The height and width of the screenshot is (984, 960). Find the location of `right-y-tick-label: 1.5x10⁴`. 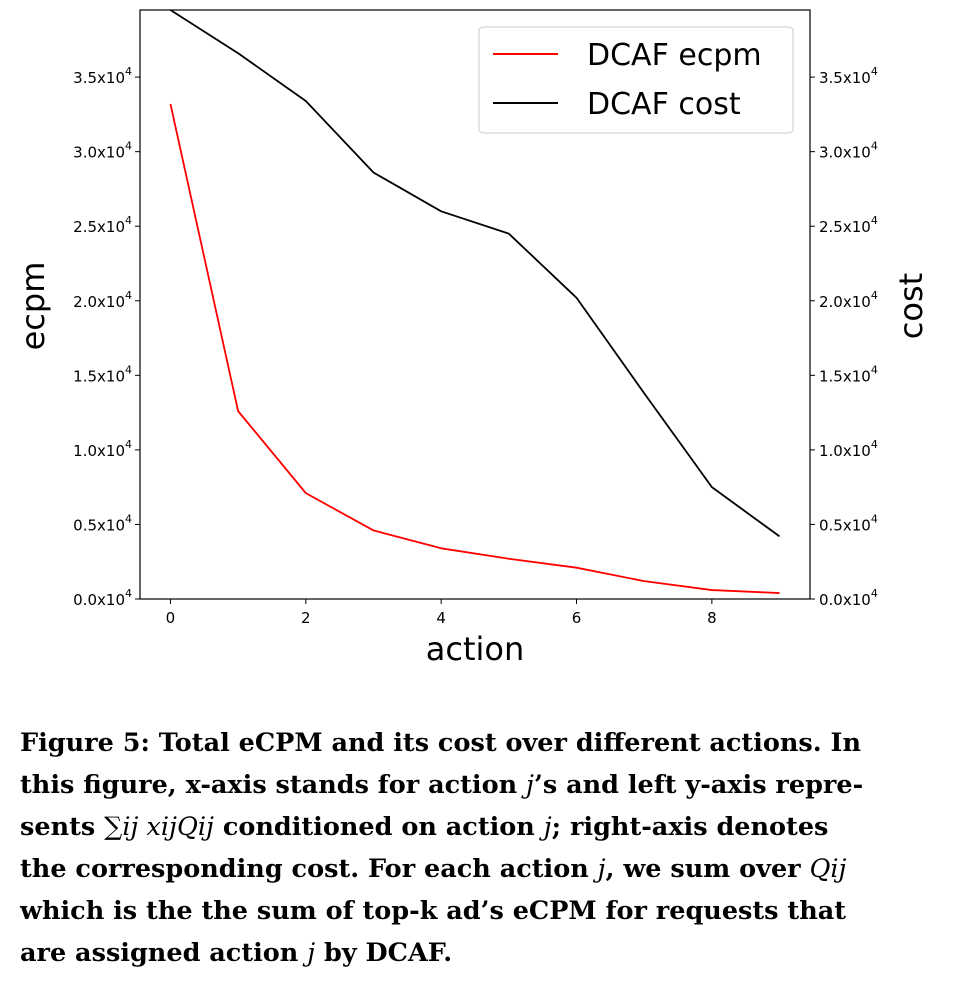

right-y-tick-label: 1.5x10⁴ is located at coordinates (848, 374).